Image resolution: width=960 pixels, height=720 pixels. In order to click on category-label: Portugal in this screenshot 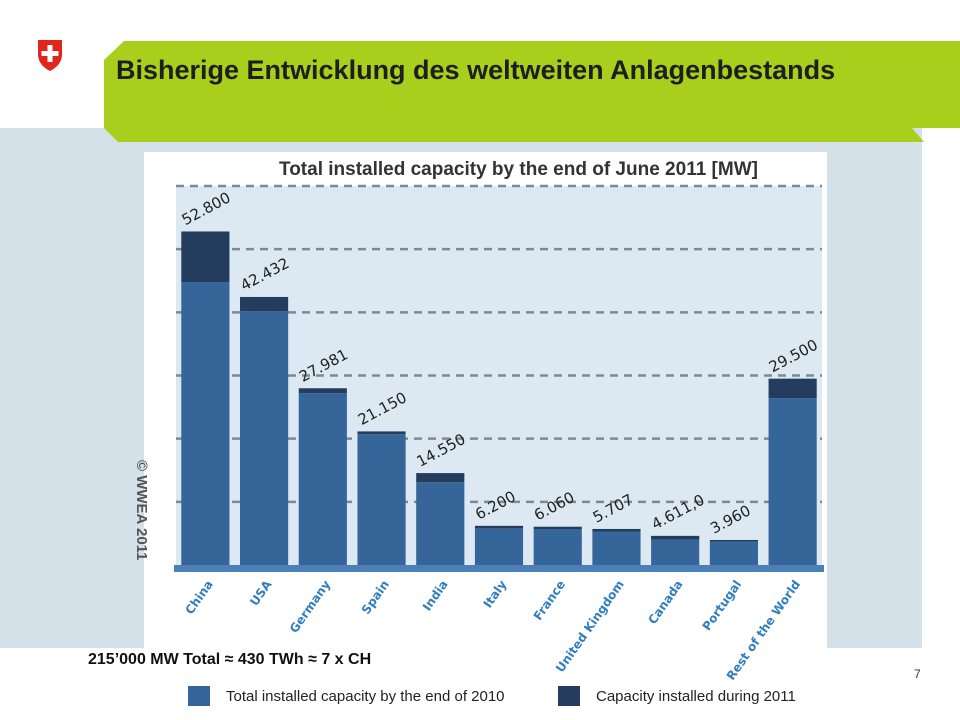, I will do `click(722, 606)`.